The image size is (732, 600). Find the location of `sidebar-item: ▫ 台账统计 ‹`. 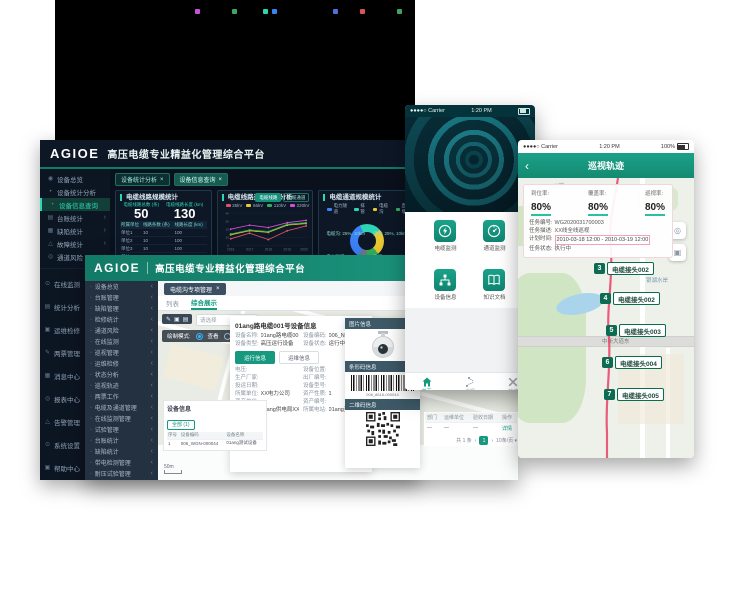

sidebar-item: ▫ 台账统计 ‹ is located at coordinates (121, 440).